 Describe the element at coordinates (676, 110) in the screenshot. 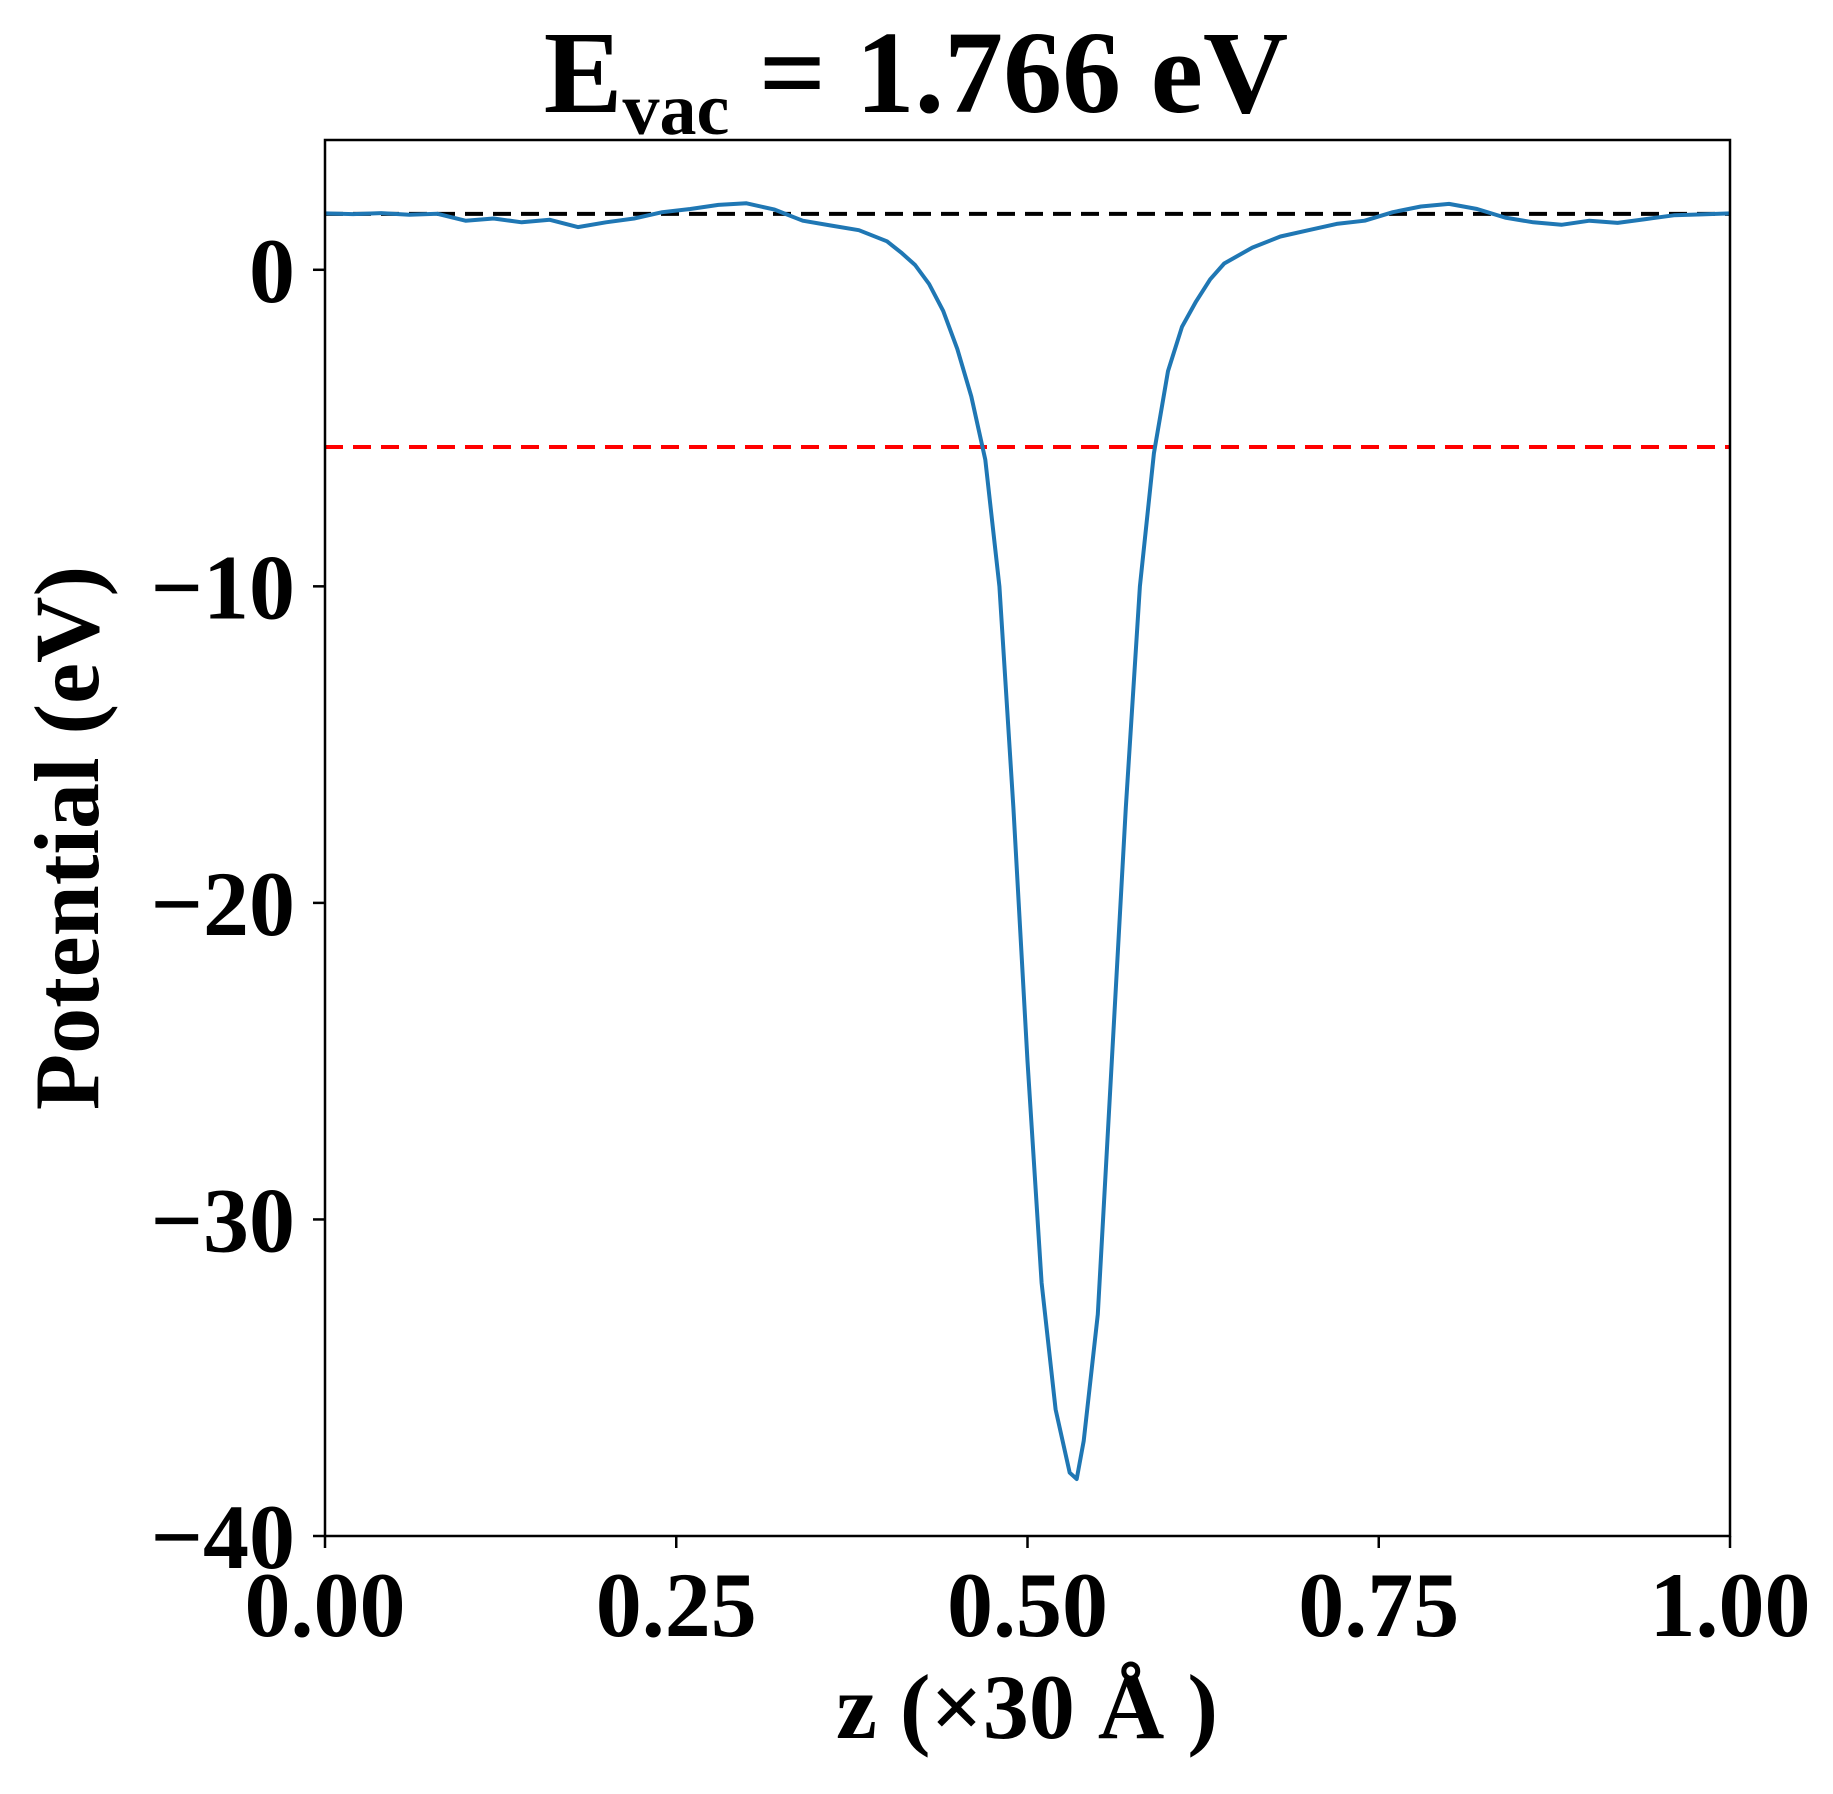

I see `title-subscript: vac` at that location.